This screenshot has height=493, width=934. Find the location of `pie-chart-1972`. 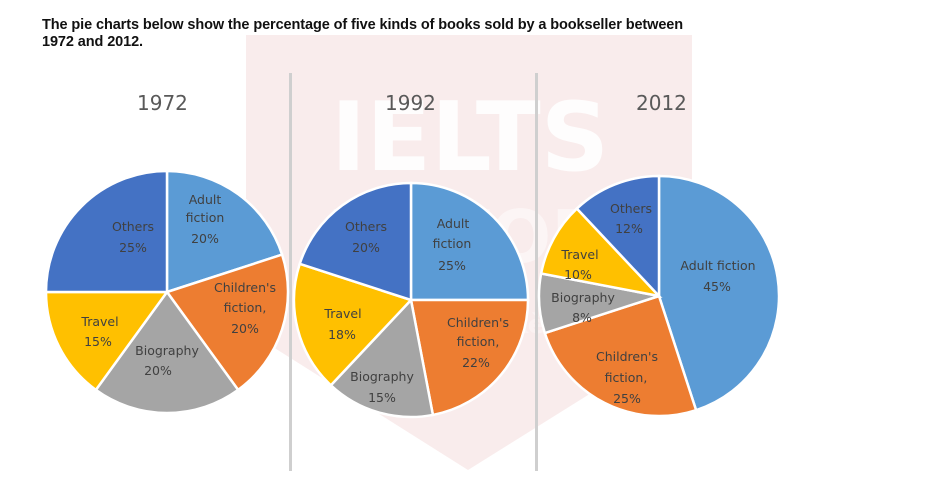

pie-chart-1972 is located at coordinates (167, 292).